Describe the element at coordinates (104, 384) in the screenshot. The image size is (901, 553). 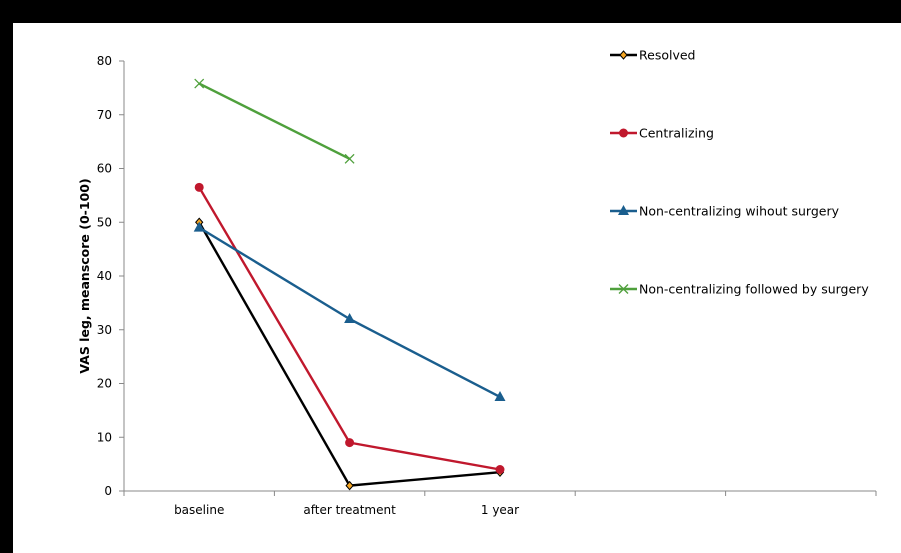
I see `y-tick-label: 20` at that location.